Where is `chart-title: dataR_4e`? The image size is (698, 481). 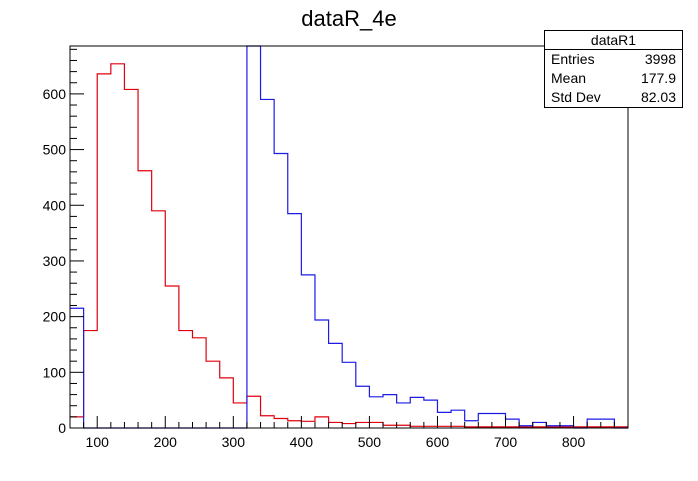 chart-title: dataR_4e is located at coordinates (349, 18).